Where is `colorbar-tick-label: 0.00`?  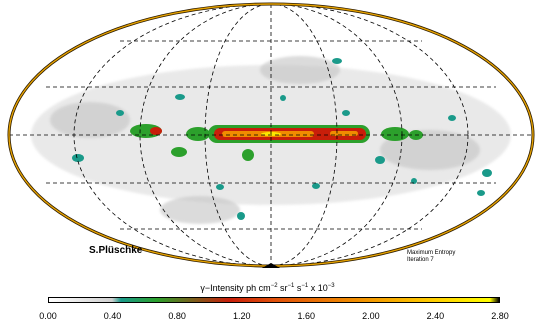 colorbar-tick-label: 0.00 is located at coordinates (48, 316).